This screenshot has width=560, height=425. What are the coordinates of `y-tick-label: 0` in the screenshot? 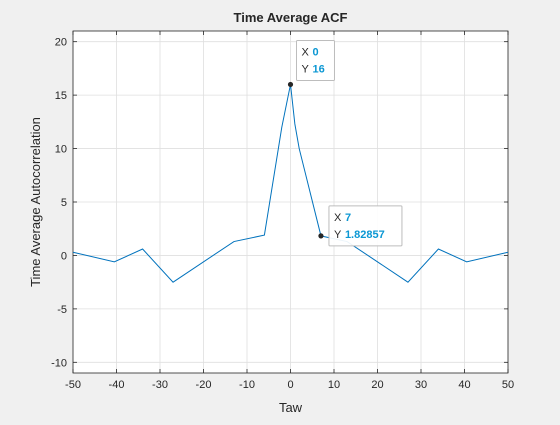 It's located at (64, 256).